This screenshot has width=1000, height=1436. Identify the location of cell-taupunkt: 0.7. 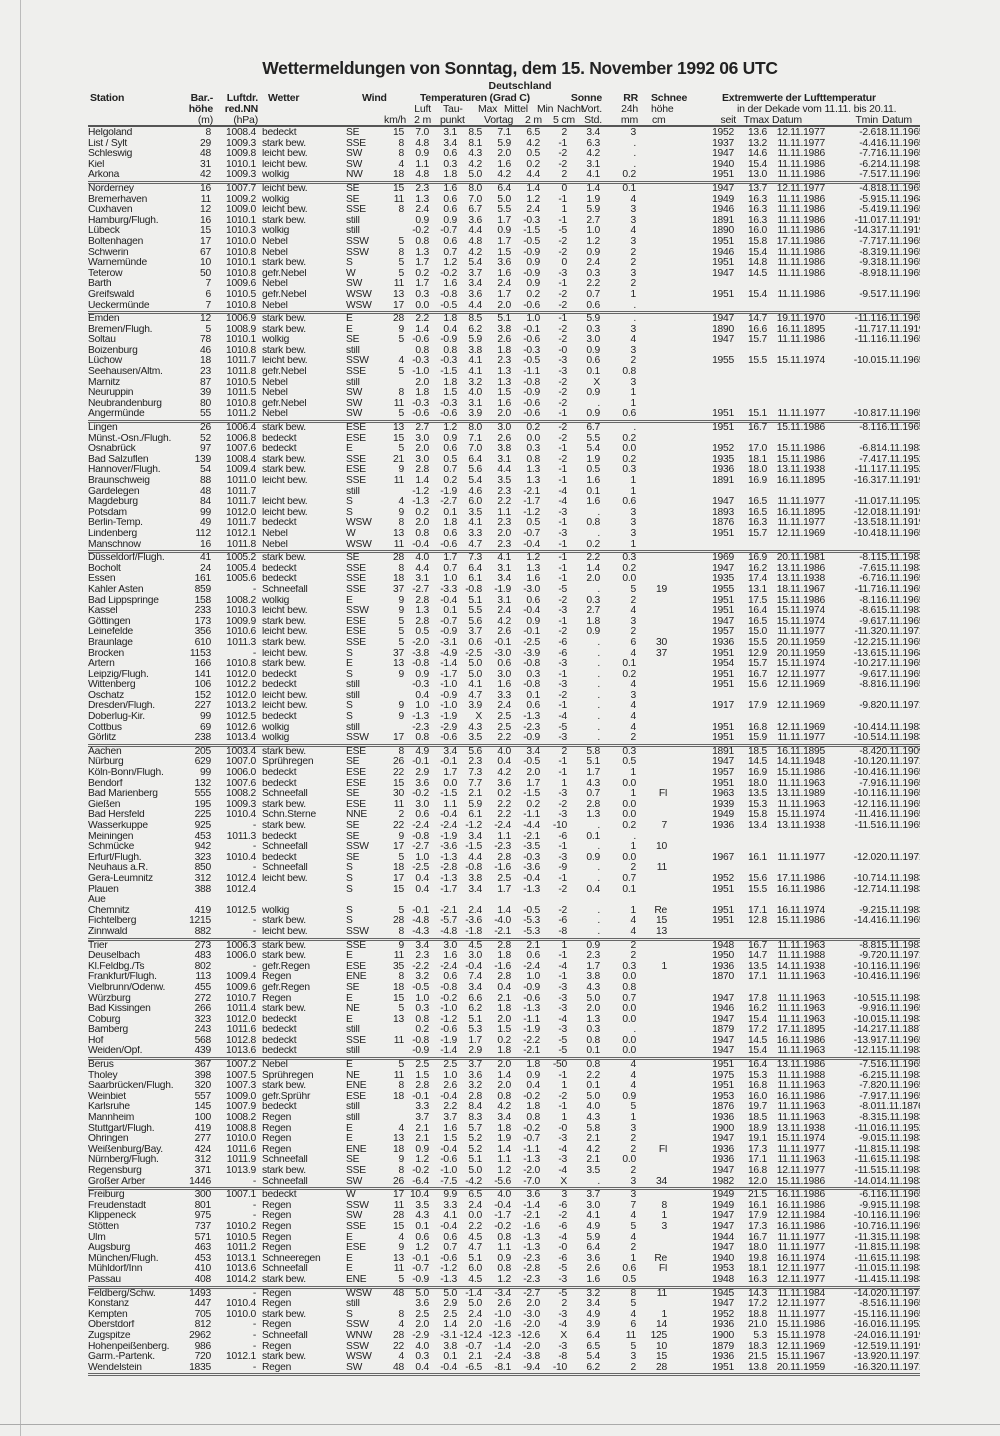
(450, 470).